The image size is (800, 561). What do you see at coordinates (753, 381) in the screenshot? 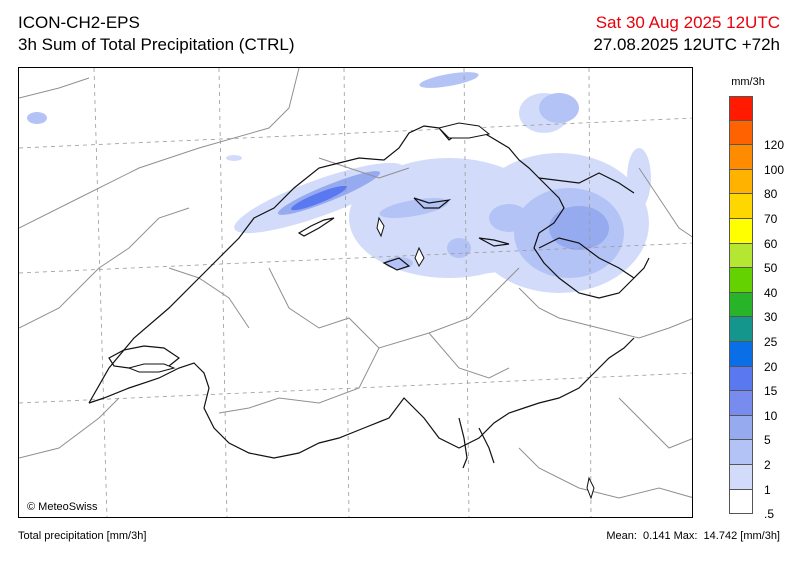
I see `legend-swatch: 15` at bounding box center [753, 381].